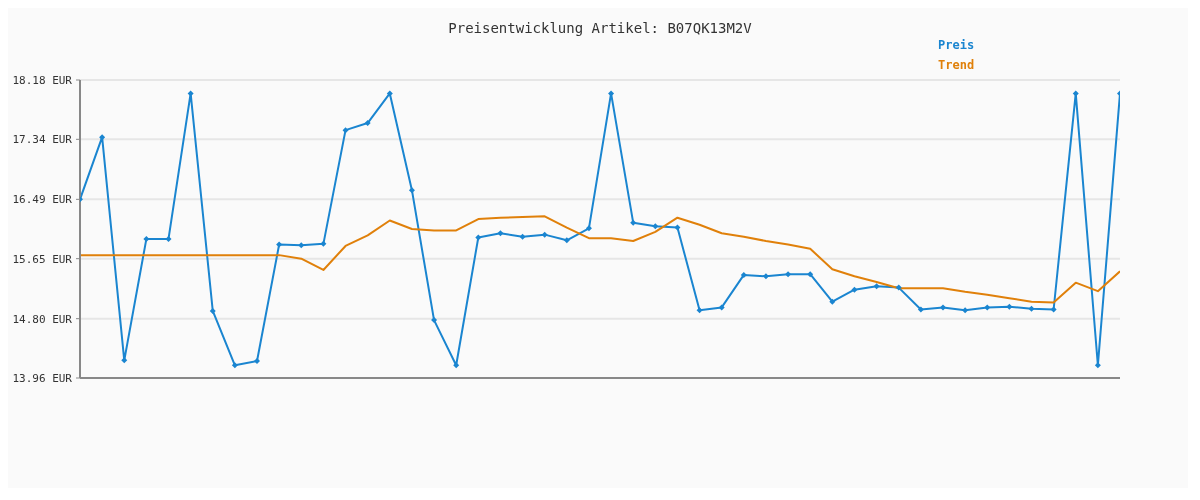  What do you see at coordinates (42, 140) in the screenshot?
I see `y-tick-label: 17.34 EUR` at bounding box center [42, 140].